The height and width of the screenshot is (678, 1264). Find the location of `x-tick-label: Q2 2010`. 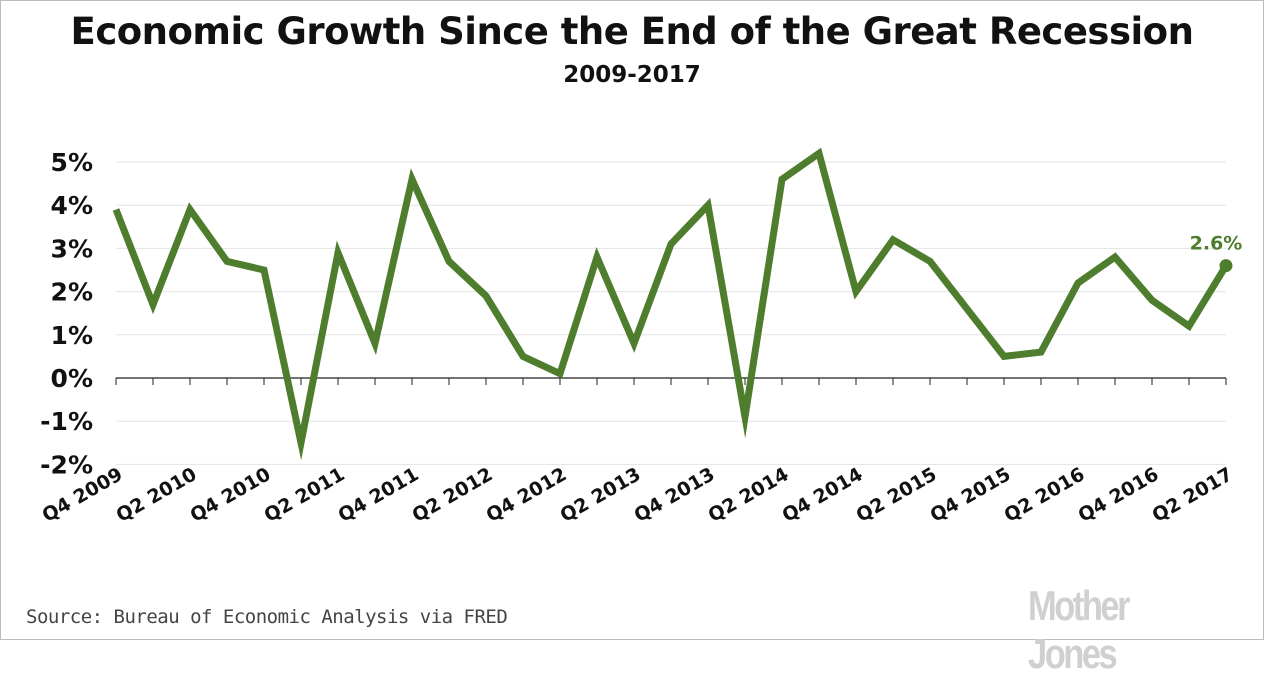

x-tick-label: Q2 2010 is located at coordinates (157, 494).